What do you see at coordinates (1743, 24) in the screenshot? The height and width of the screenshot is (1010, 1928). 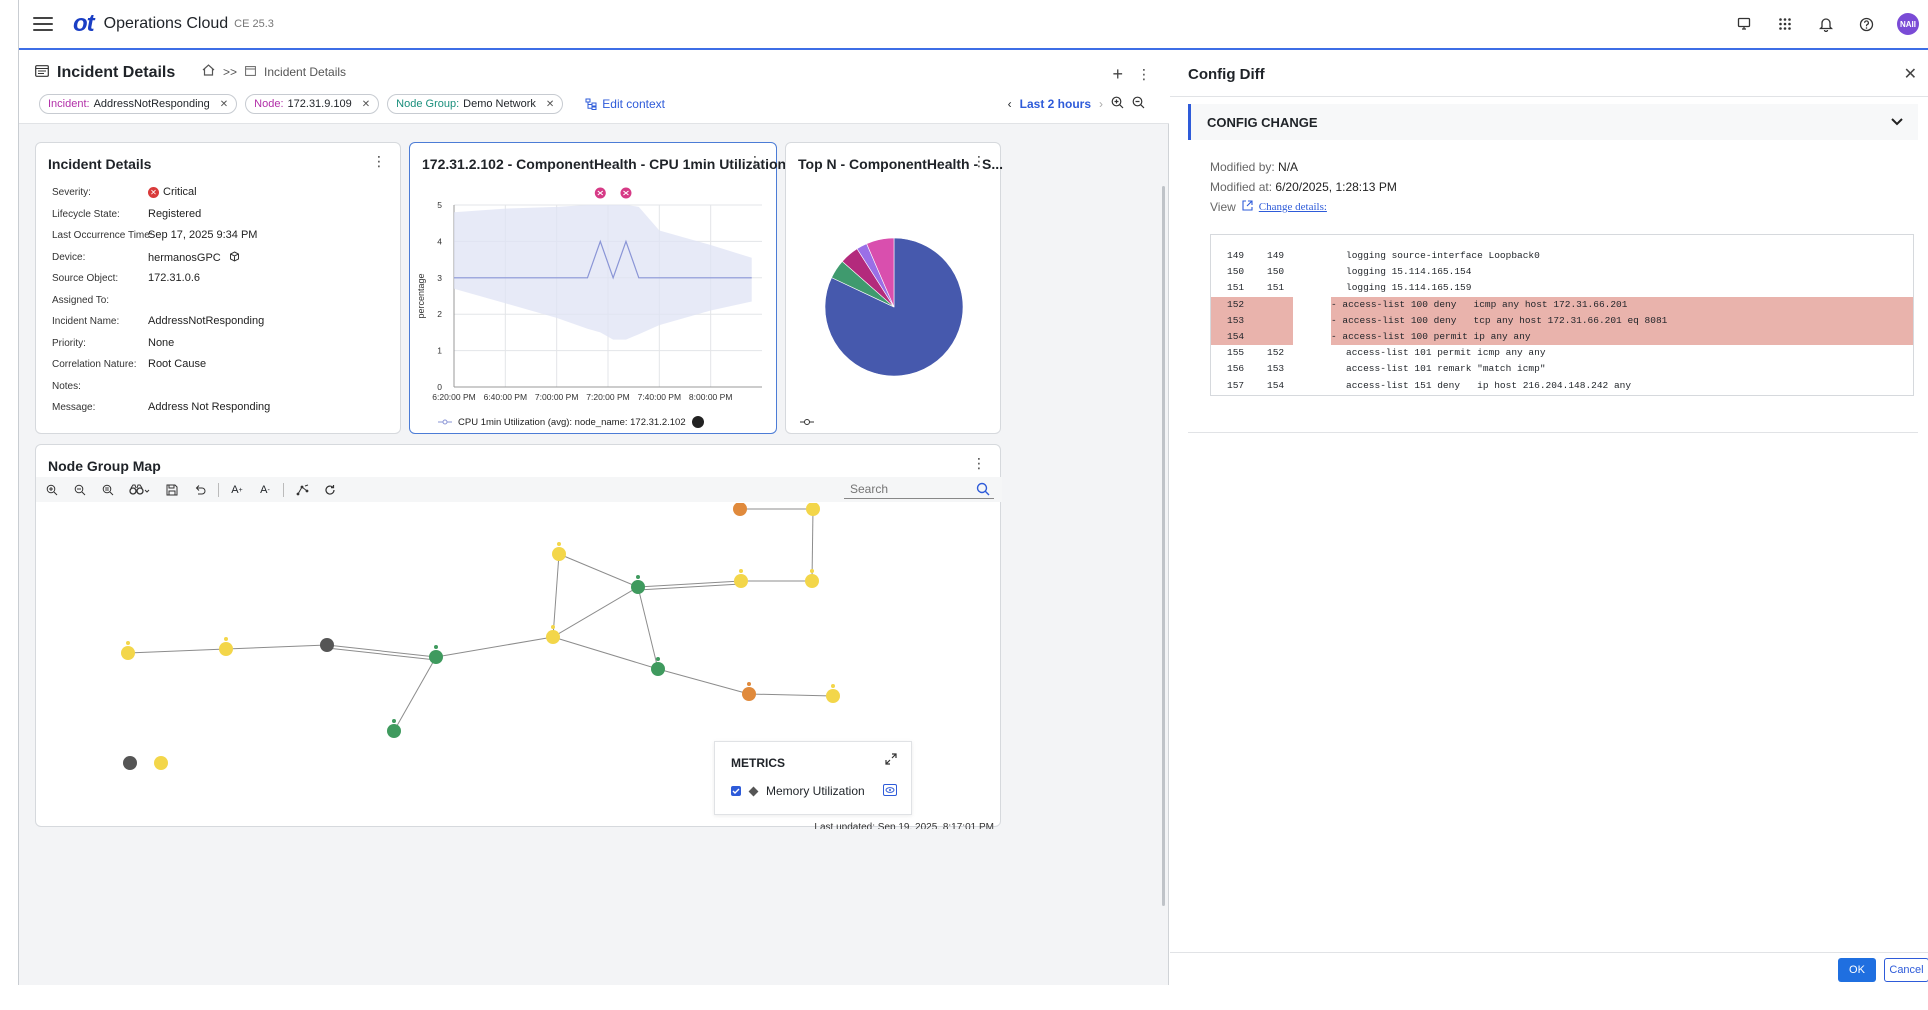 I see `monitor-icon` at bounding box center [1743, 24].